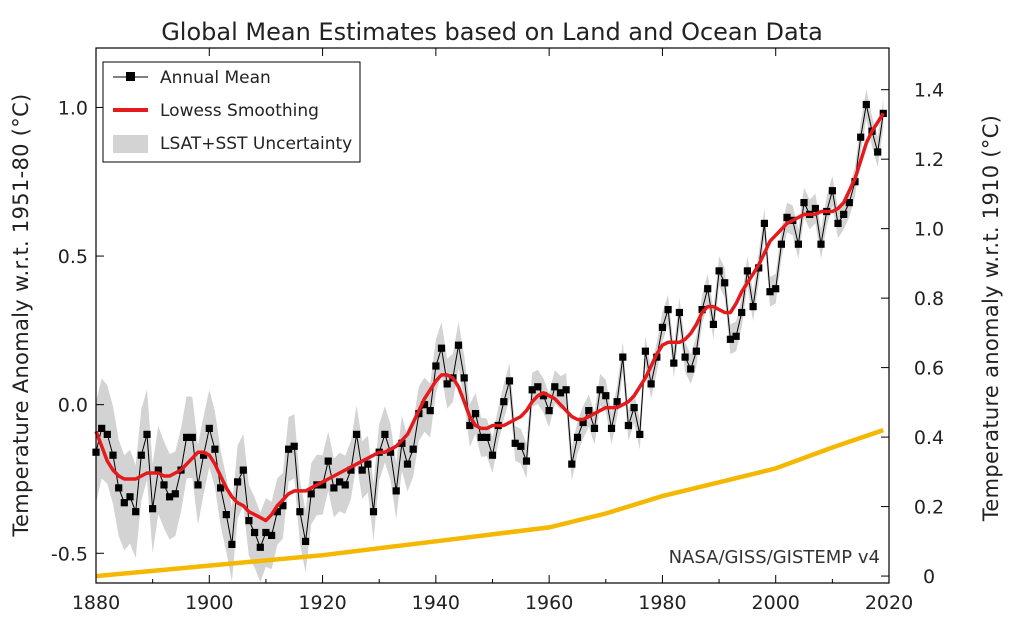 This screenshot has height=633, width=1024. Describe the element at coordinates (239, 111) in the screenshot. I see `legend-smooth-label: Lowess Smoothing` at that location.